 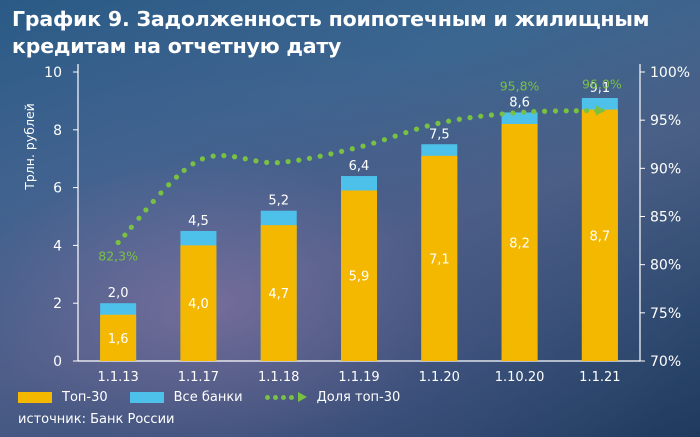 What do you see at coordinates (278, 377) in the screenshot?
I see `x-tick-label: 1.1.18` at bounding box center [278, 377].